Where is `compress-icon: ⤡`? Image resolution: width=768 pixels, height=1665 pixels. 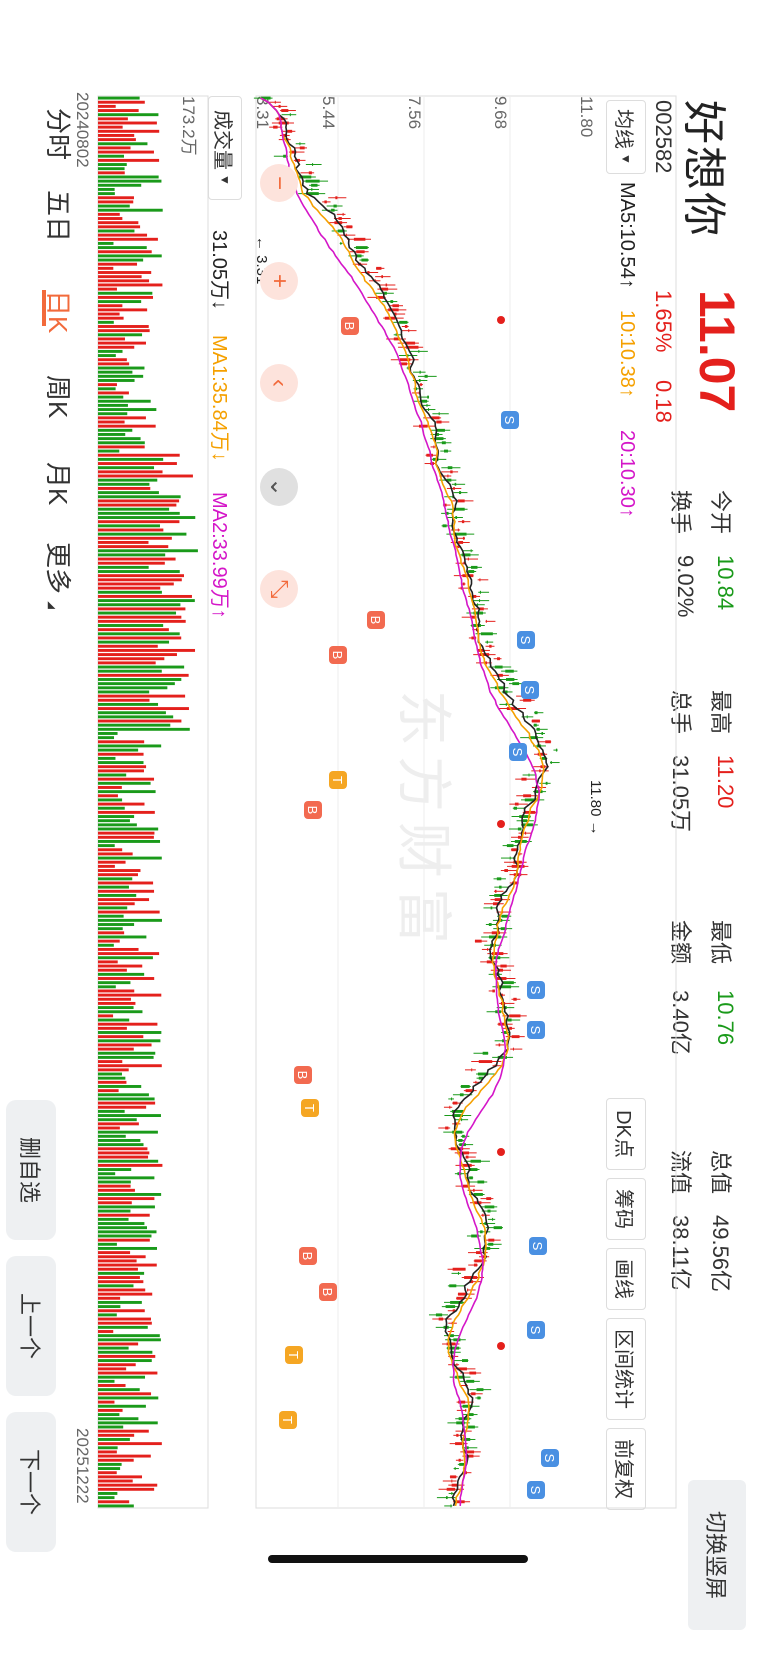
compress-icon: ⤡ is located at coordinates (279, 589).